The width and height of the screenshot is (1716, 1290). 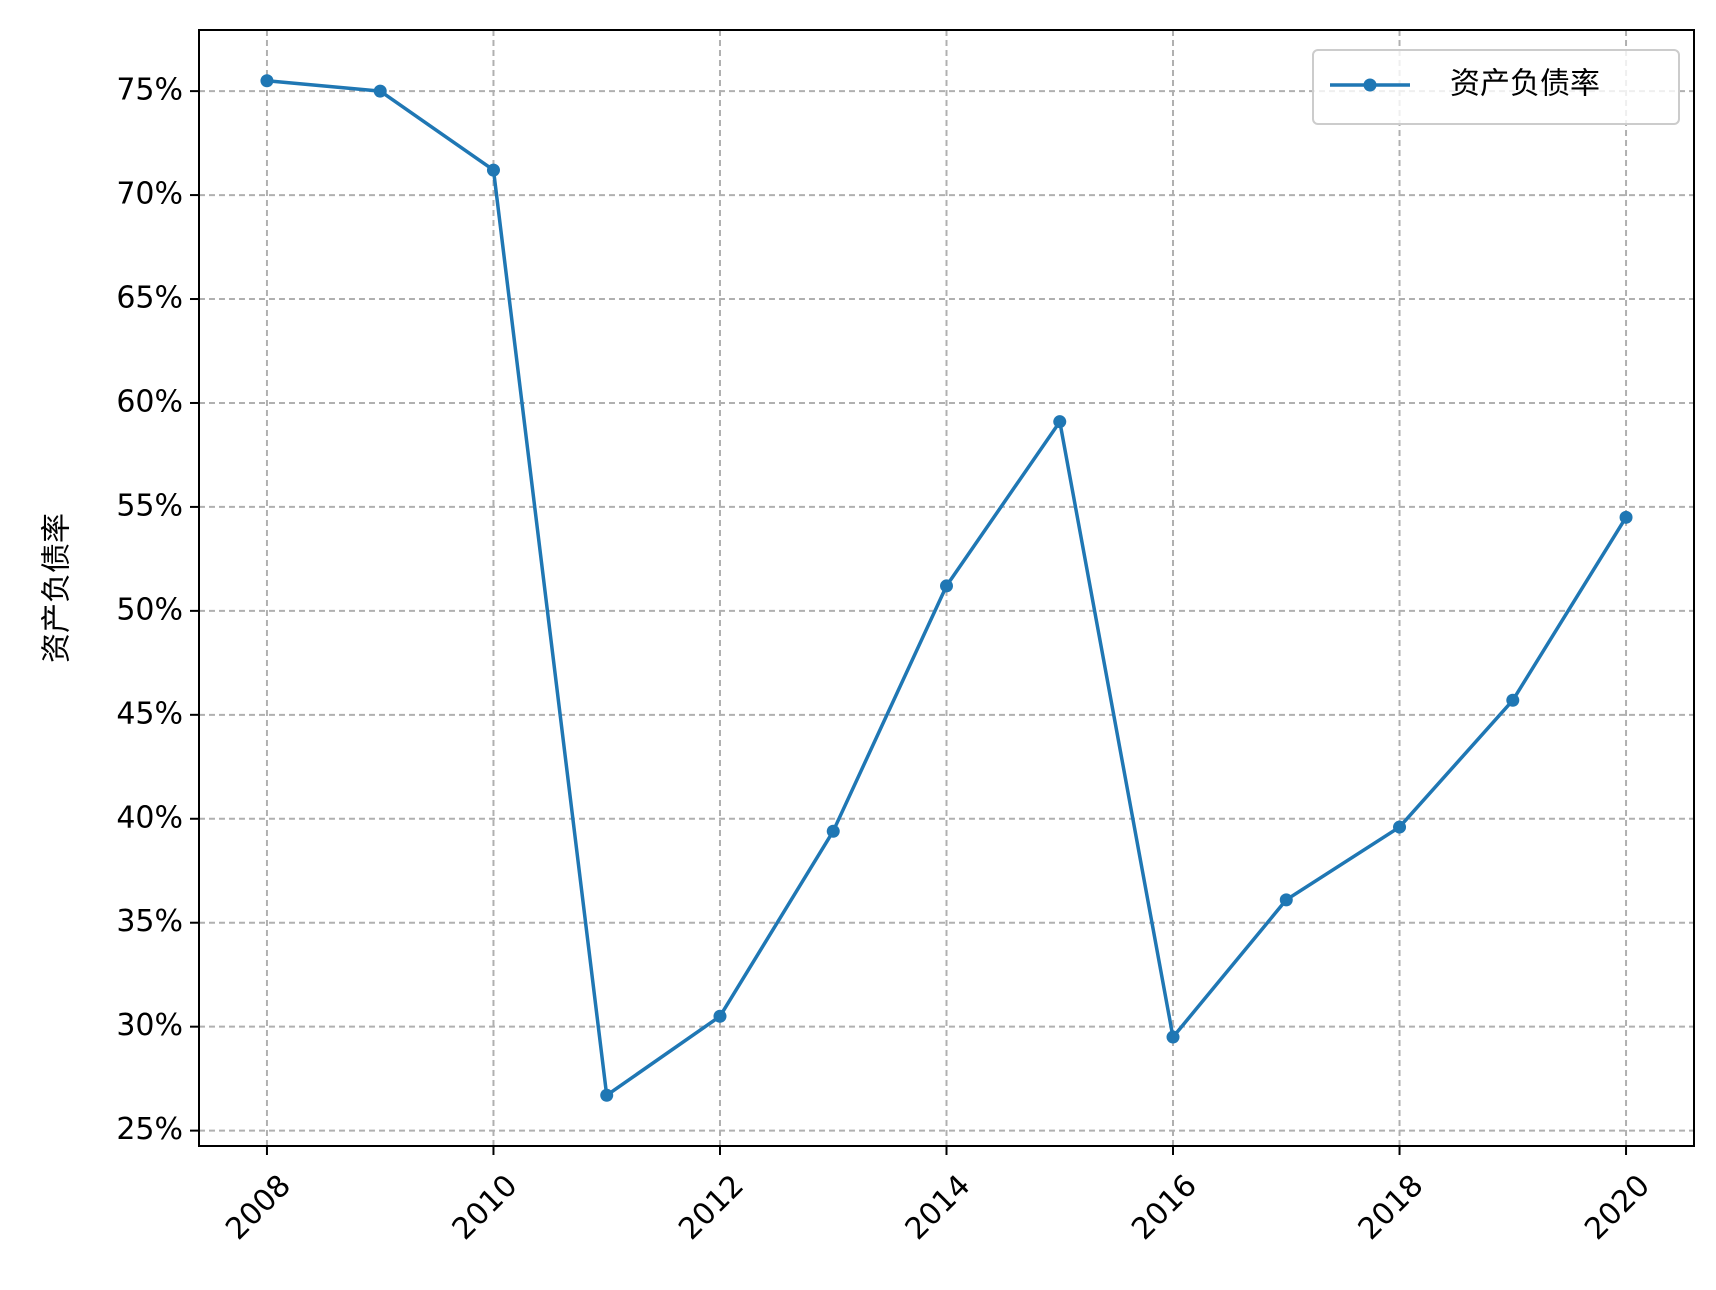 I want to click on legend-box, so click(x=1496, y=87).